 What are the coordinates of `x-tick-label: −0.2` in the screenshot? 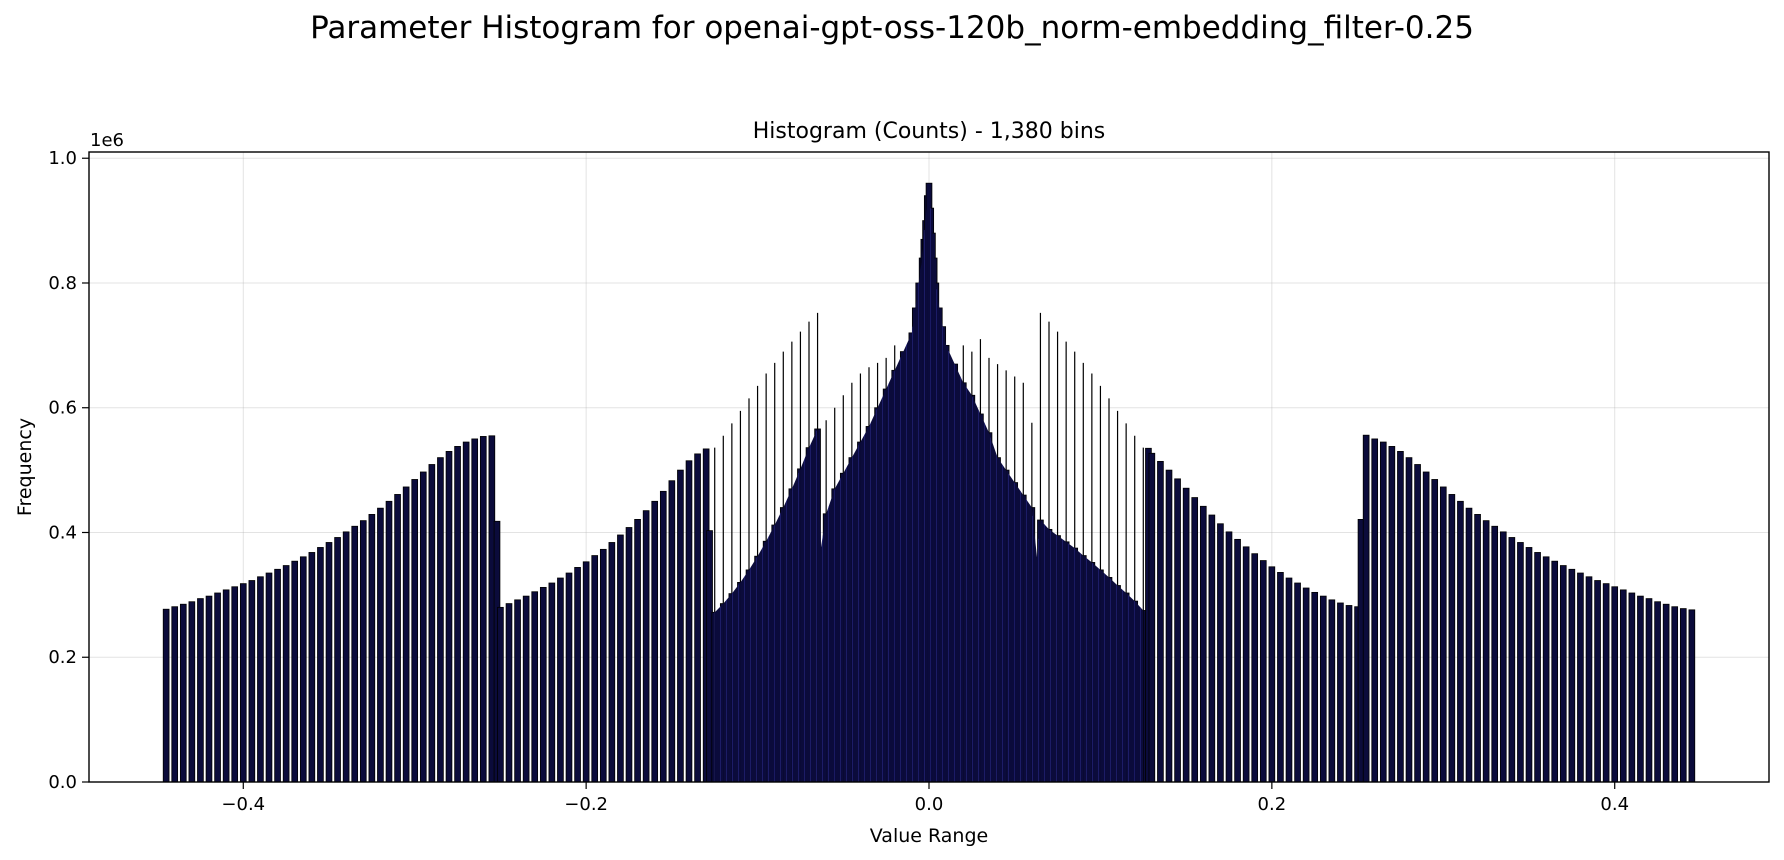 It's located at (586, 804).